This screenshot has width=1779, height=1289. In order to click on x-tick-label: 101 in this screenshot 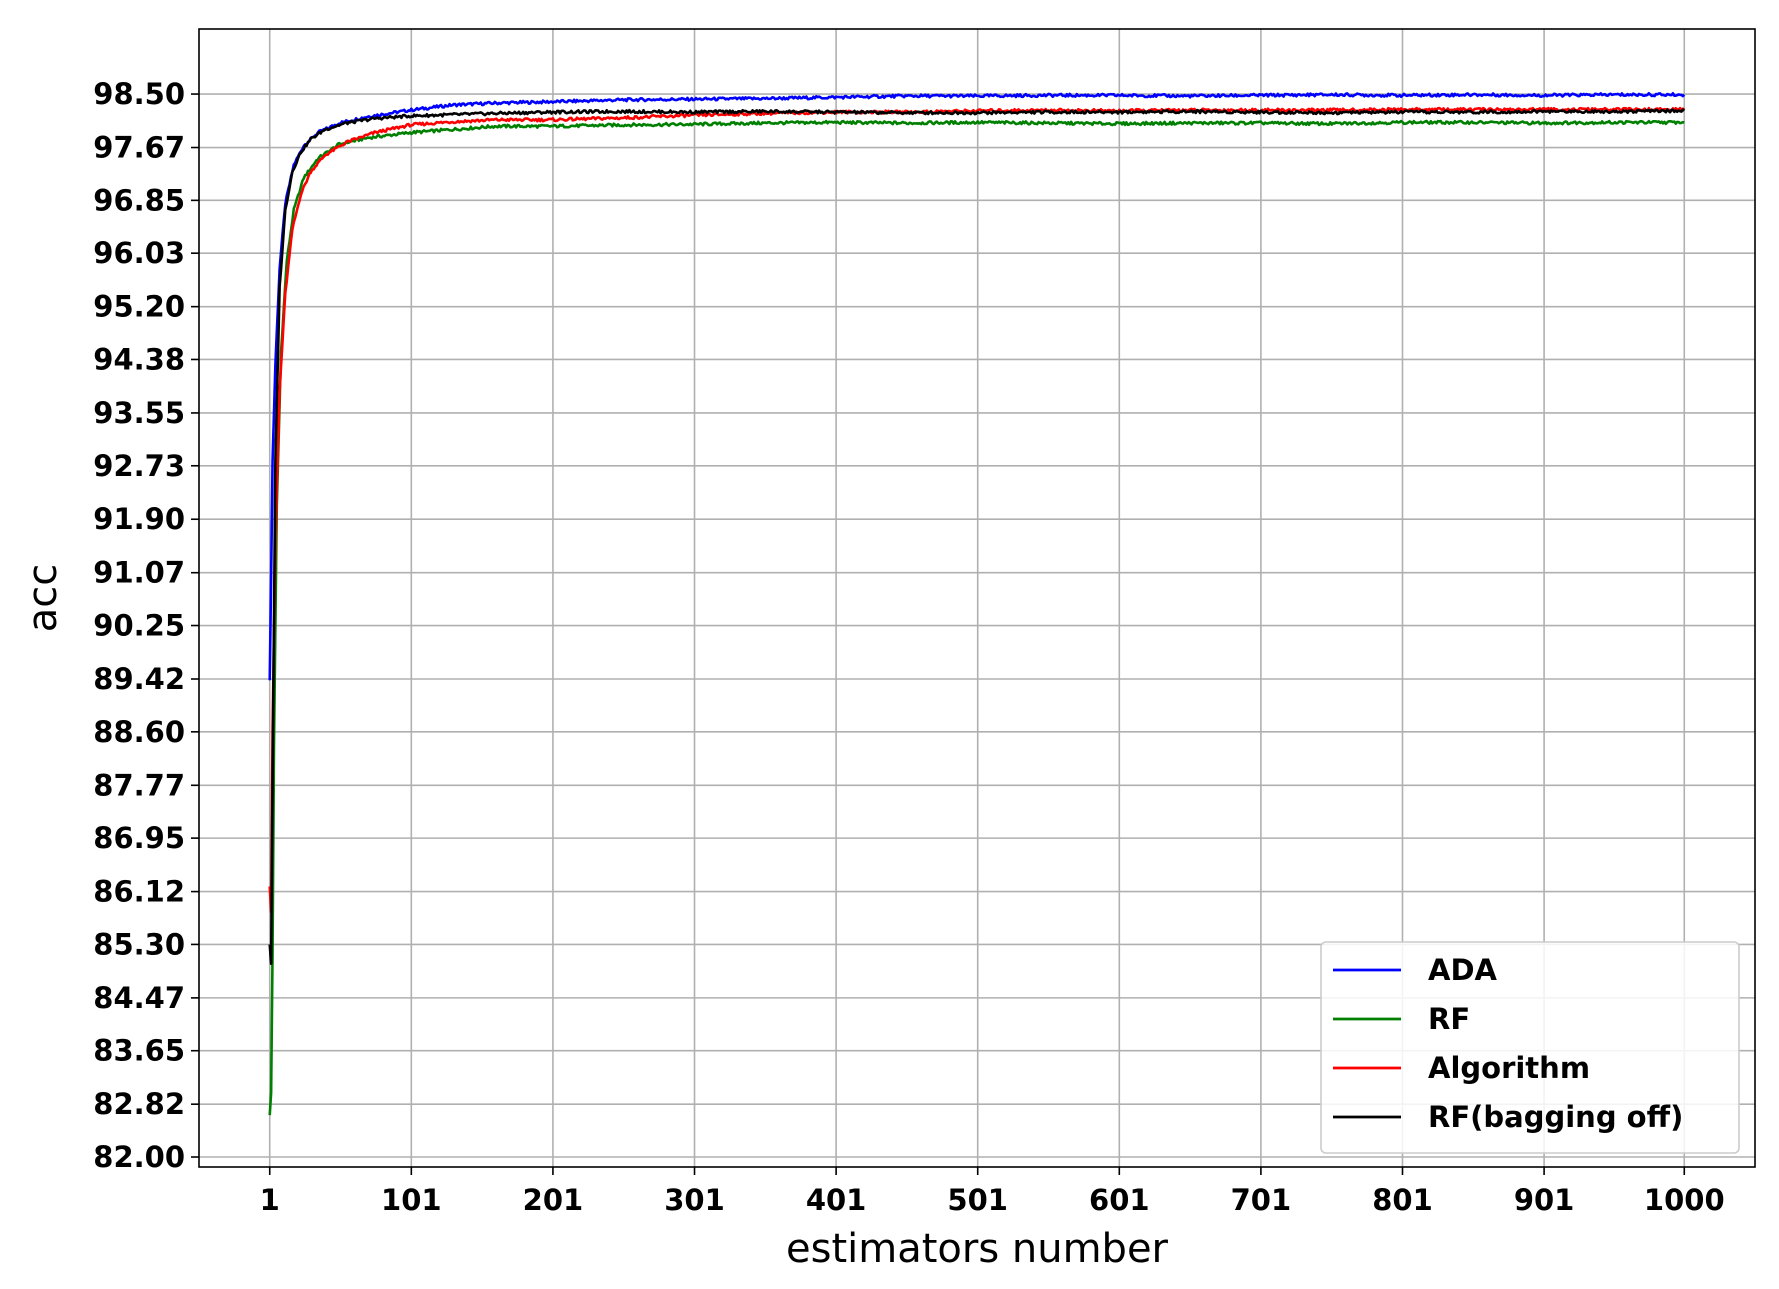, I will do `click(411, 1200)`.